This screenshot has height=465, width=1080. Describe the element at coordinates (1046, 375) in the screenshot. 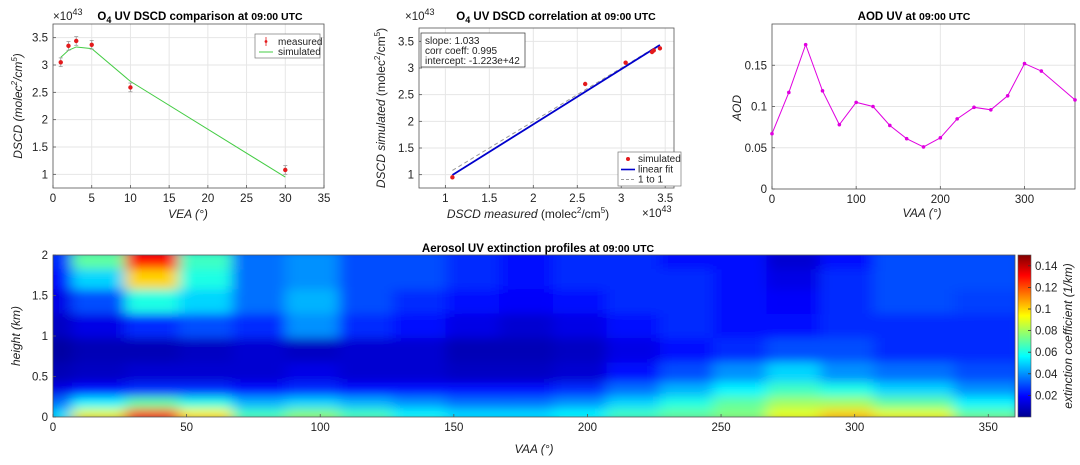

I see `colorbar-tick-label: 0.04` at that location.